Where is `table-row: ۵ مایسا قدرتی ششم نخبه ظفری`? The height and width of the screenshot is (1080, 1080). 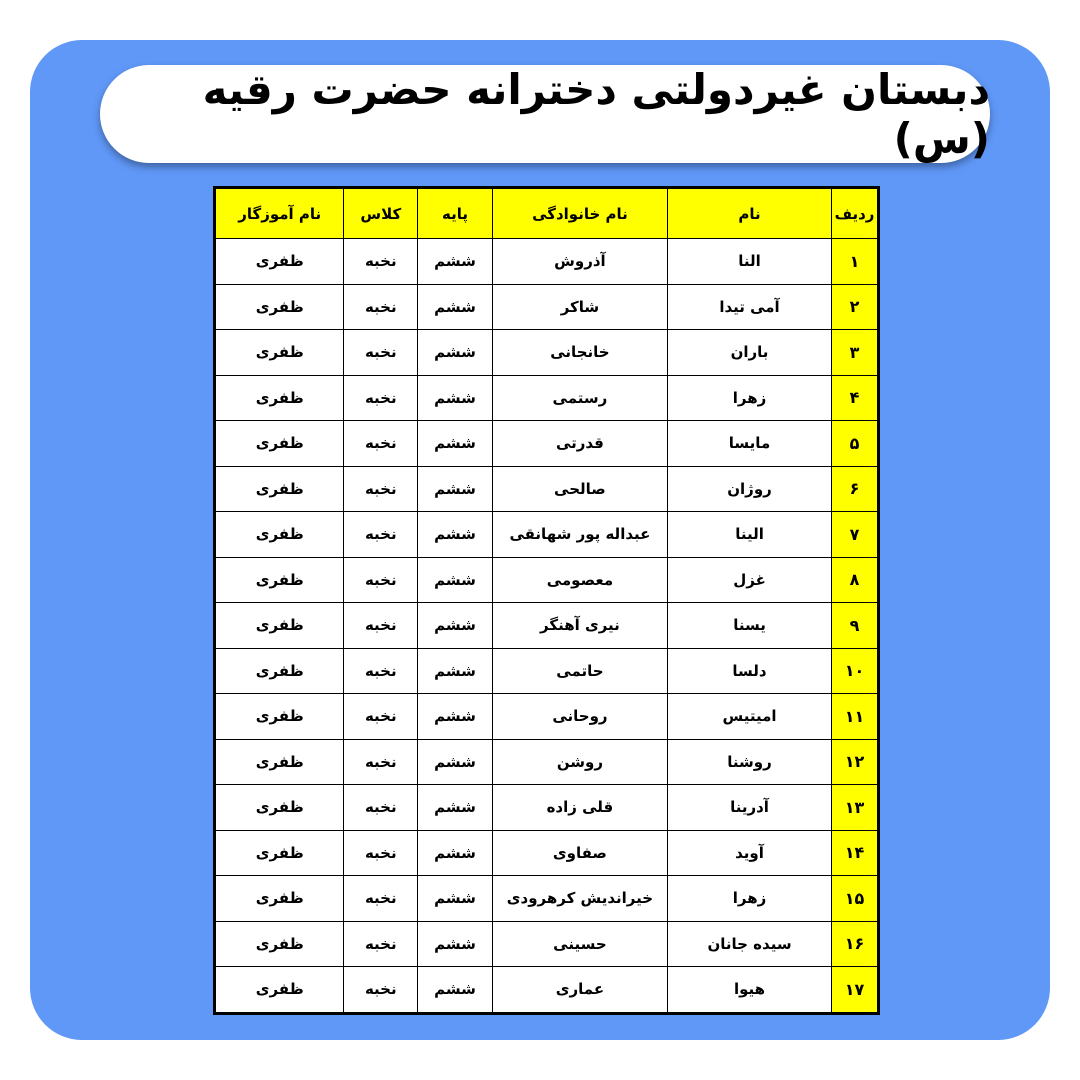 table-row: ۵ مایسا قدرتی ششم نخبه ظفری is located at coordinates (546, 443).